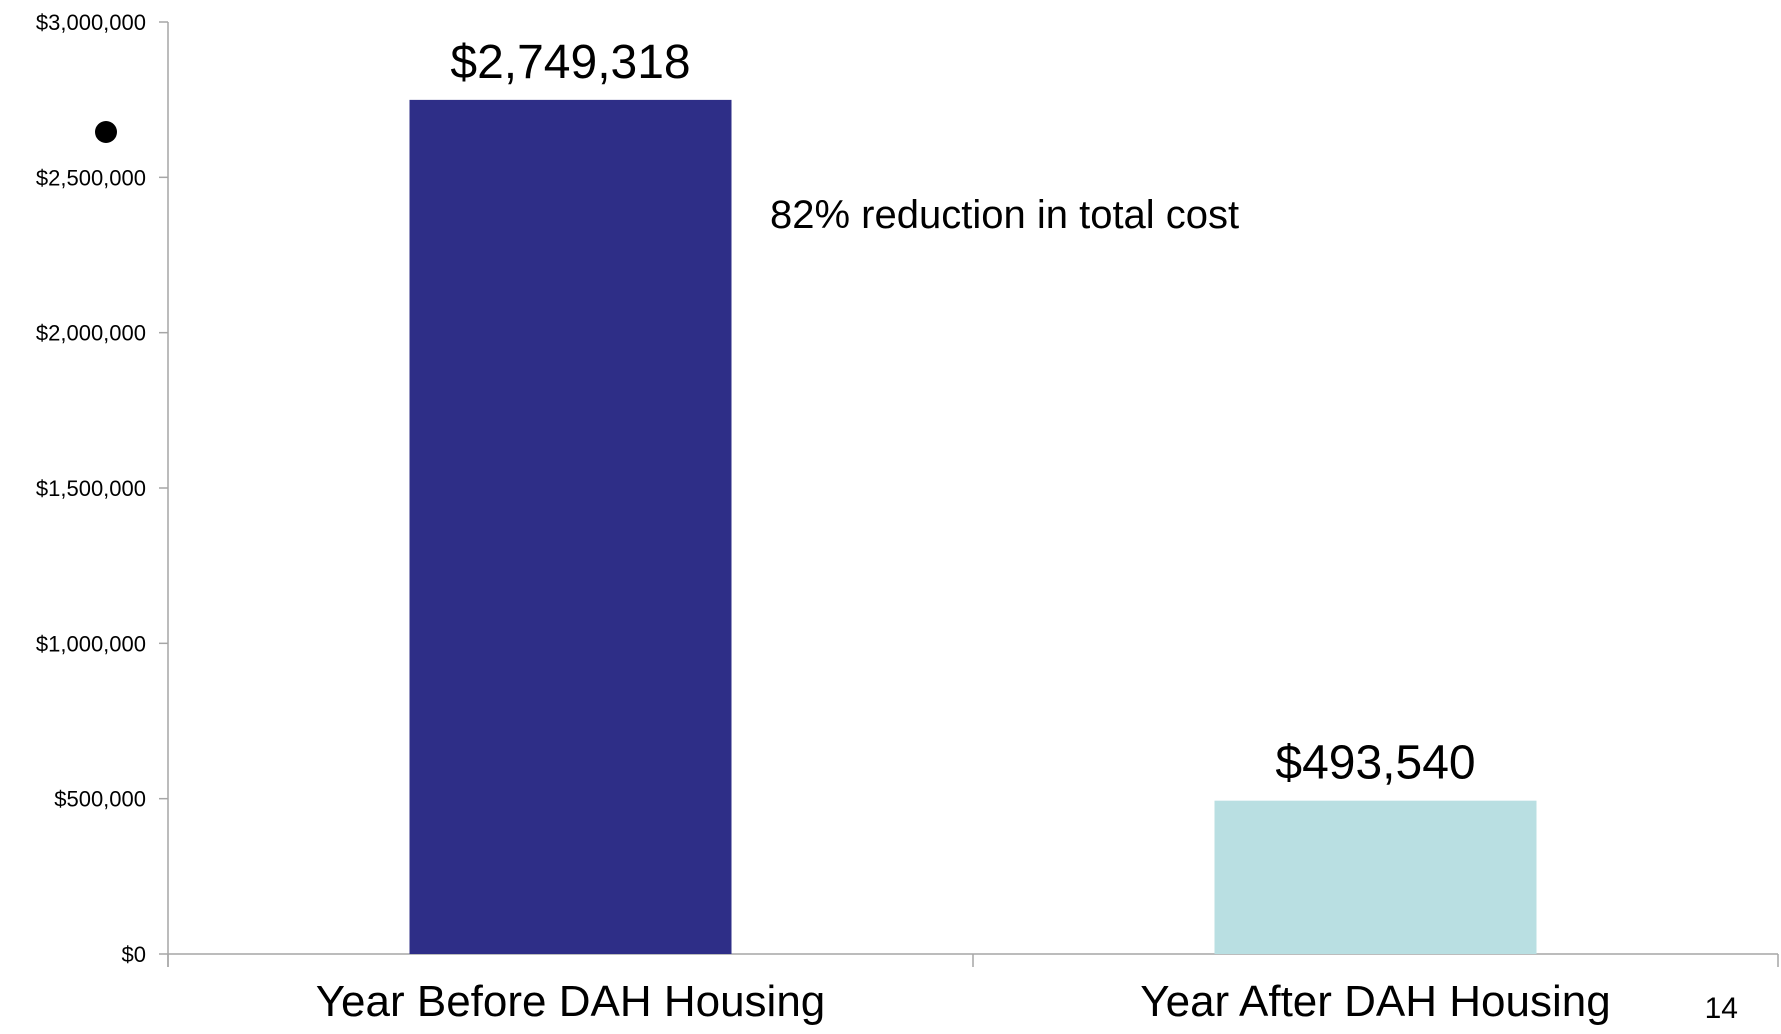  What do you see at coordinates (91, 177) in the screenshot?
I see `y-tick-label: $2,500,000` at bounding box center [91, 177].